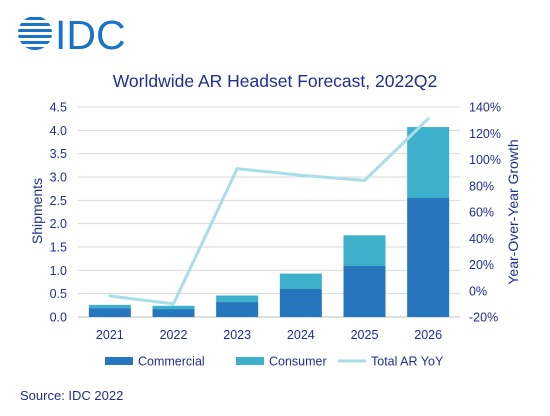 The image size is (550, 416). What do you see at coordinates (364, 250) in the screenshot?
I see `bar-consumer-2025` at bounding box center [364, 250].